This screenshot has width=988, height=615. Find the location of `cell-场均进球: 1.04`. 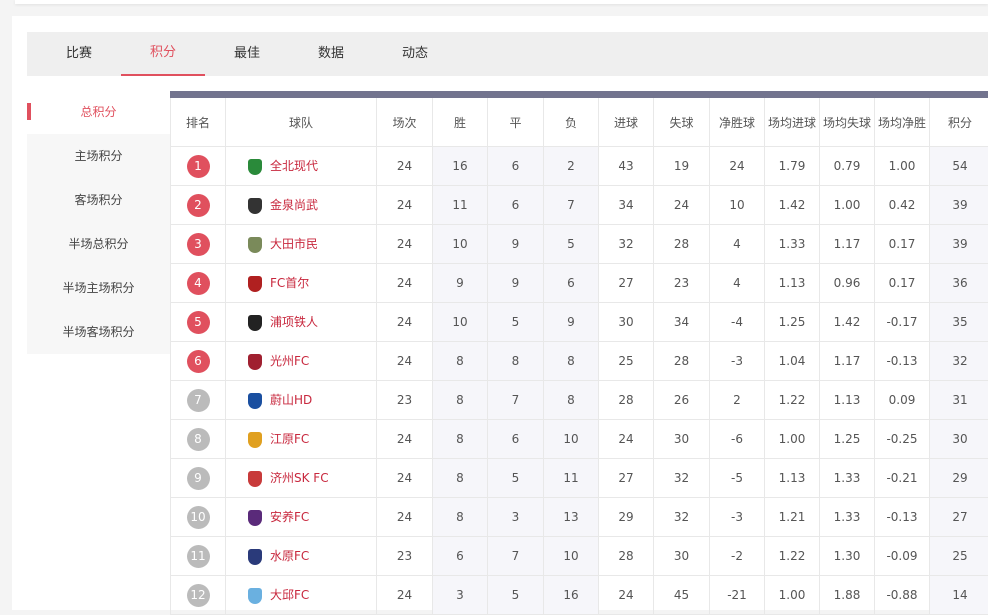

cell-场均进球: 1.04 is located at coordinates (792, 361).